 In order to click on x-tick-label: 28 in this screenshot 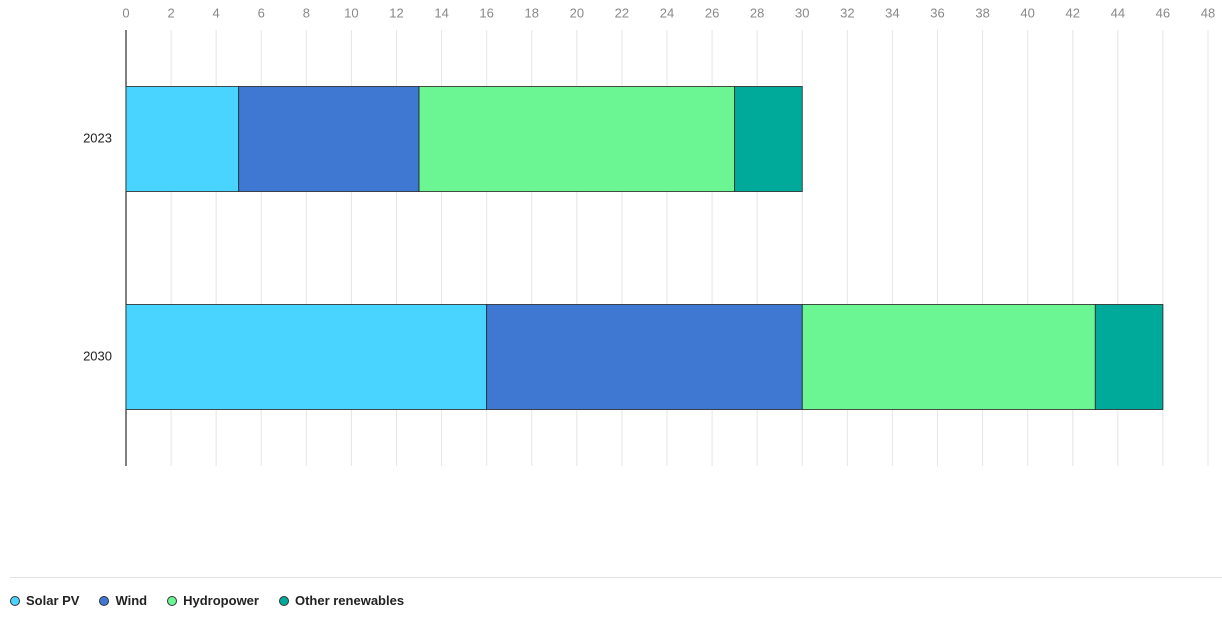, I will do `click(757, 12)`.